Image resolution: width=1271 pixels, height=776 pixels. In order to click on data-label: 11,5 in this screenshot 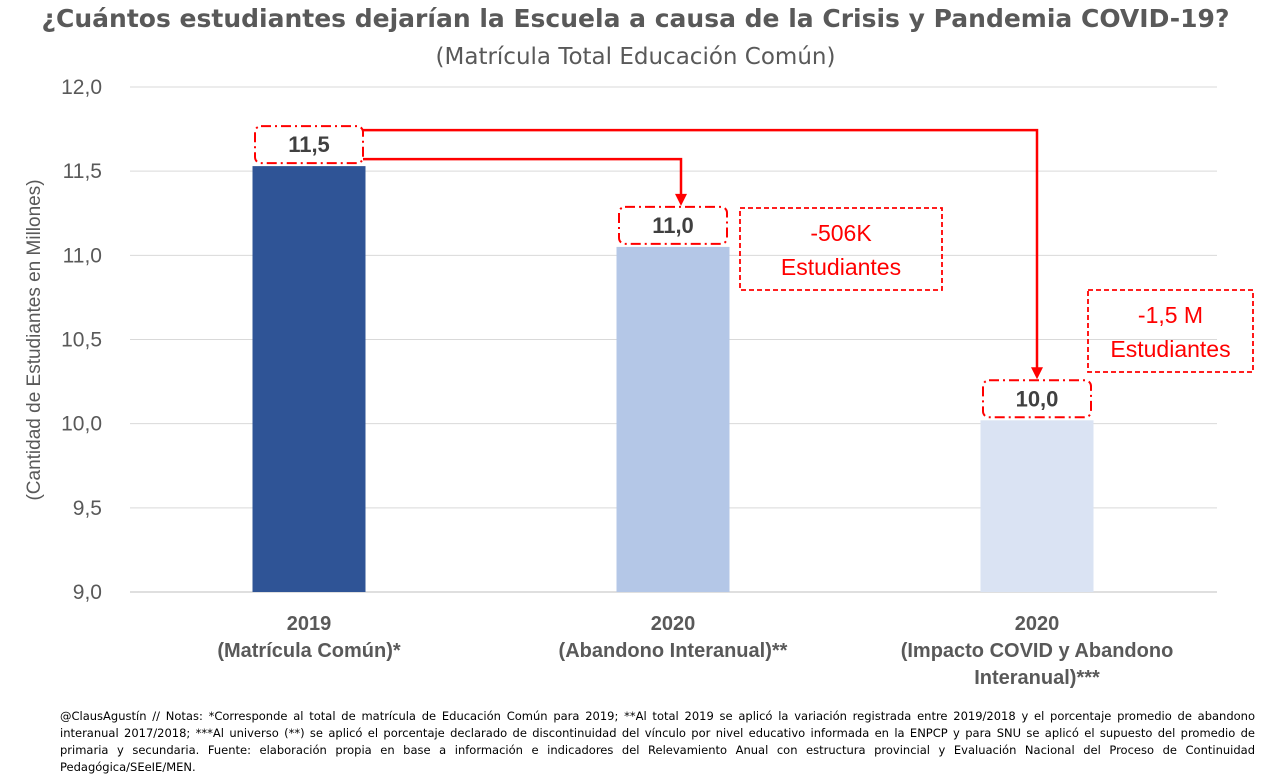, I will do `click(309, 144)`.